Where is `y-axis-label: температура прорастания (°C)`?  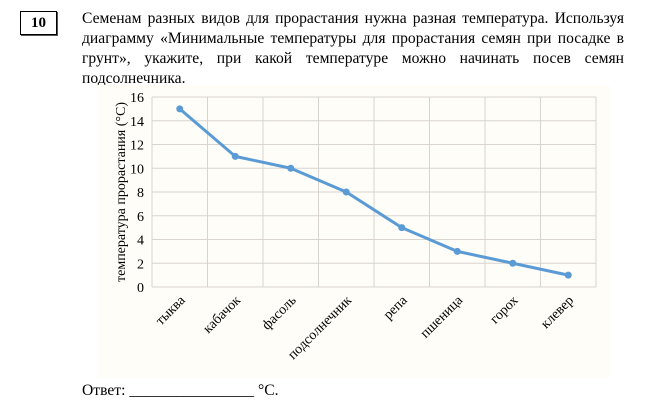
y-axis-label: температура прорастания (°C) is located at coordinates (121, 192).